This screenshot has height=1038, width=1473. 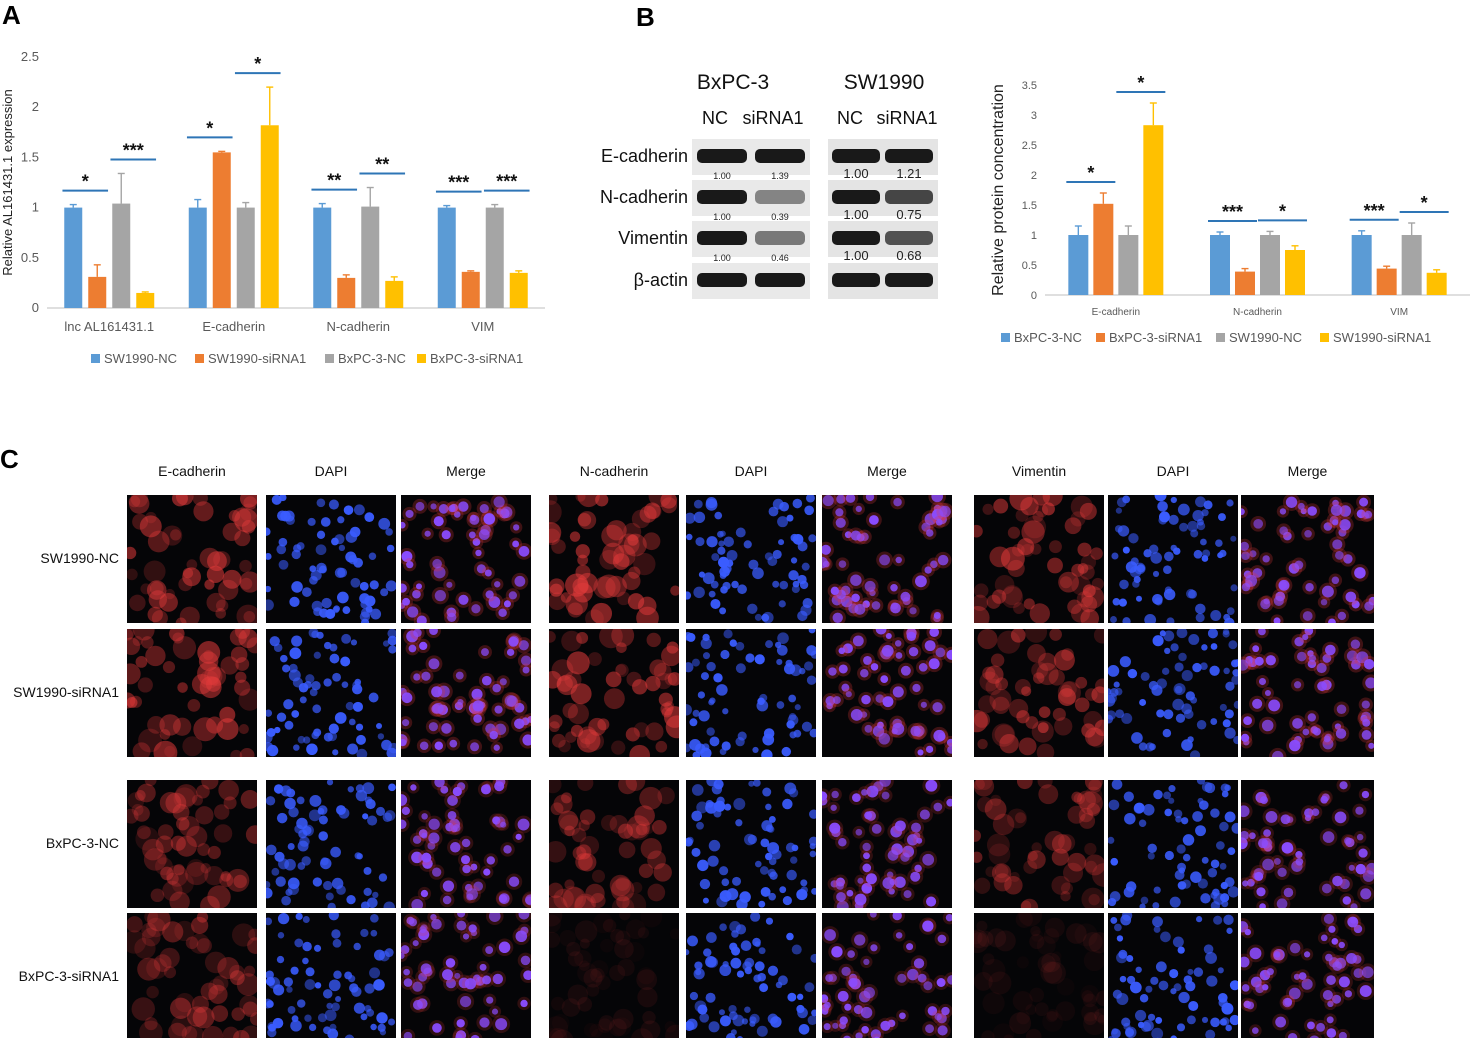 I want to click on significance-mark: **, so click(x=382, y=165).